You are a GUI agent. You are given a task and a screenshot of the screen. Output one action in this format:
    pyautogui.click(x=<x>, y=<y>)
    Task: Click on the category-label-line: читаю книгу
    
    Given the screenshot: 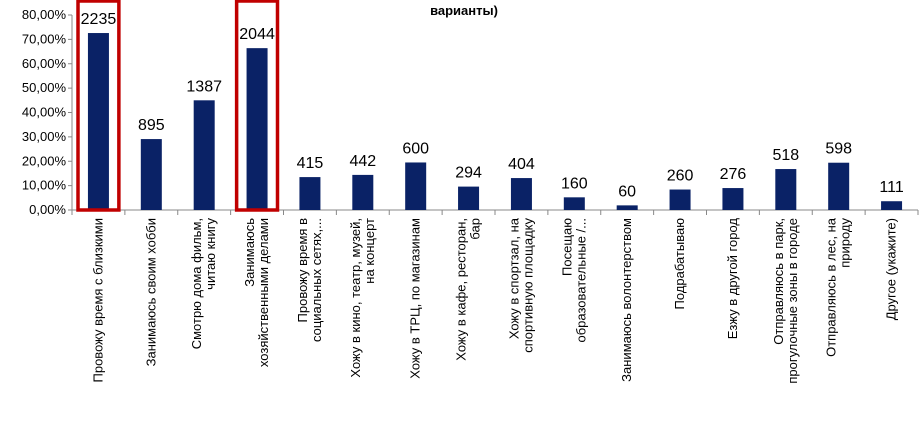 What is the action you would take?
    pyautogui.click(x=210, y=254)
    